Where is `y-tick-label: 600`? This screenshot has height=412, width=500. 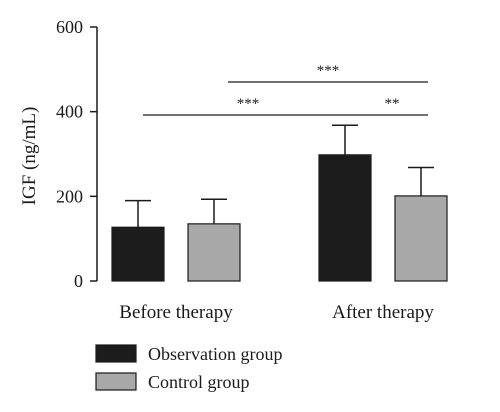
y-tick-label: 600 is located at coordinates (69, 27).